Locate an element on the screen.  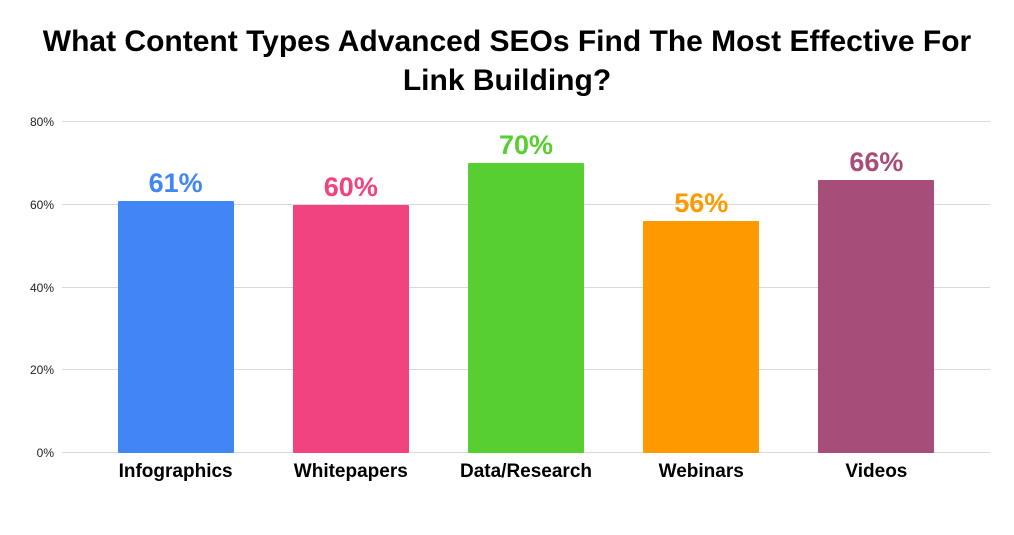
bar-value-label: 70% is located at coordinates (526, 145).